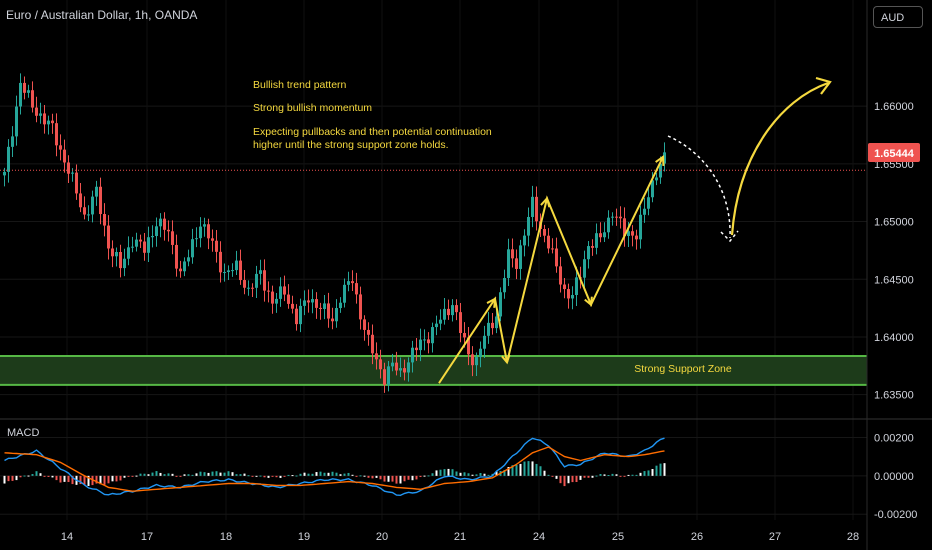 The width and height of the screenshot is (932, 550). Describe the element at coordinates (894, 477) in the screenshot. I see `macd-tick-label: 0.00000` at that location.